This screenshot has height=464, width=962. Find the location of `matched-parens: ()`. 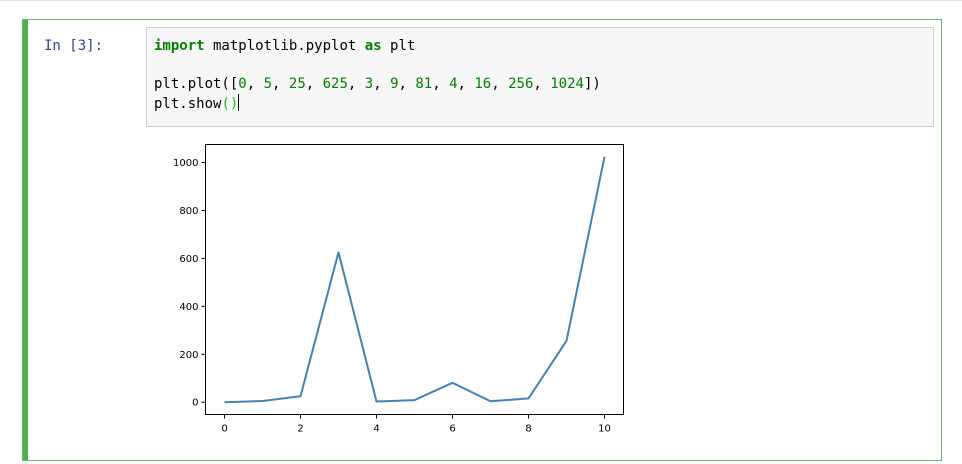

matched-parens: () is located at coordinates (230, 104).